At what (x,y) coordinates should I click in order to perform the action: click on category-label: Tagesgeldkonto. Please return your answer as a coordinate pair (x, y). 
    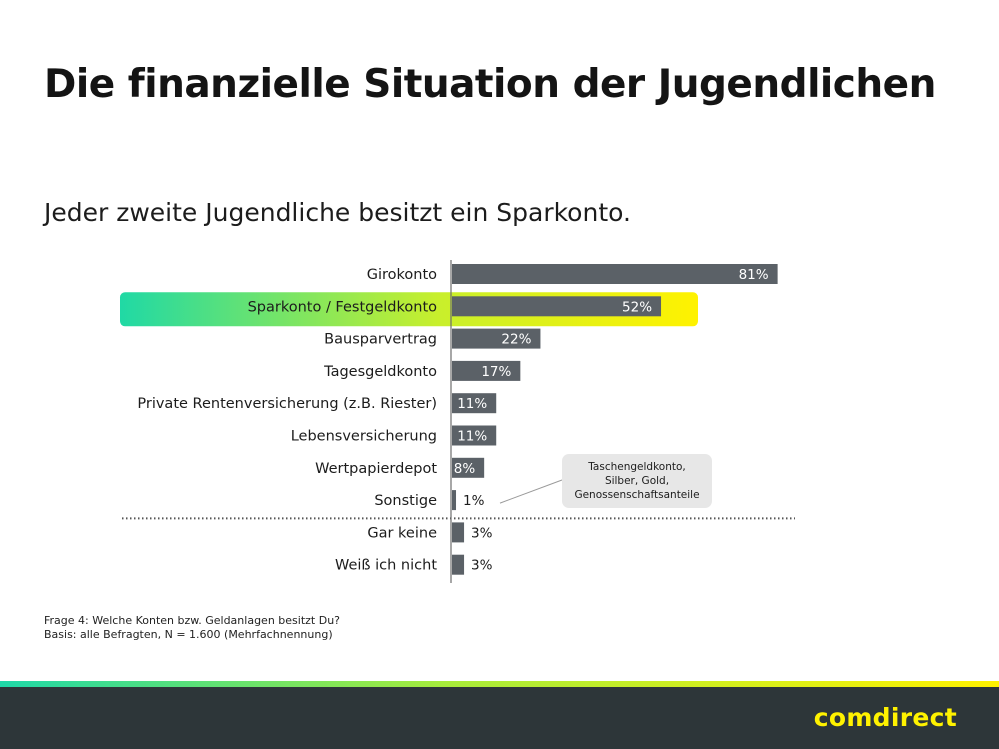
    Looking at the image, I should click on (380, 372).